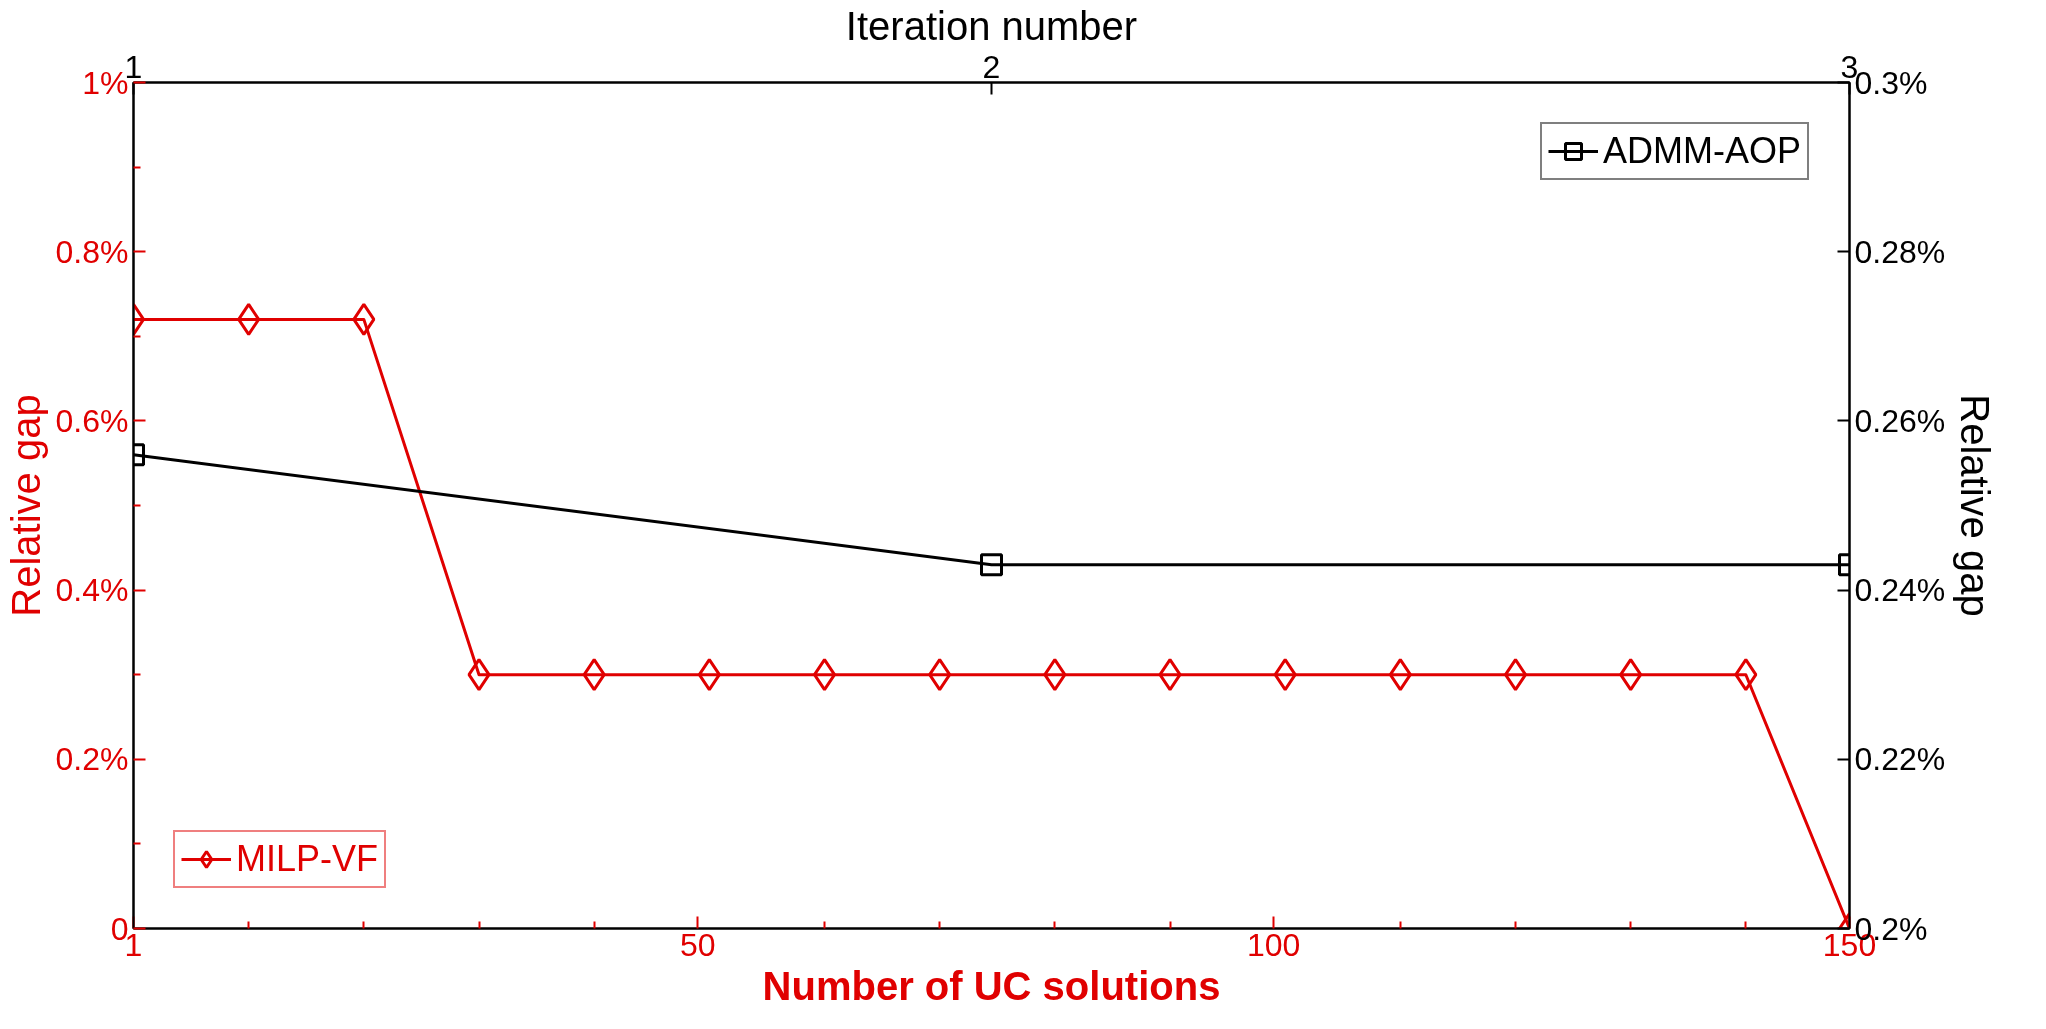 This screenshot has height=1029, width=2046. Describe the element at coordinates (92, 590) in the screenshot. I see `y-tick-label: 0.4%` at that location.